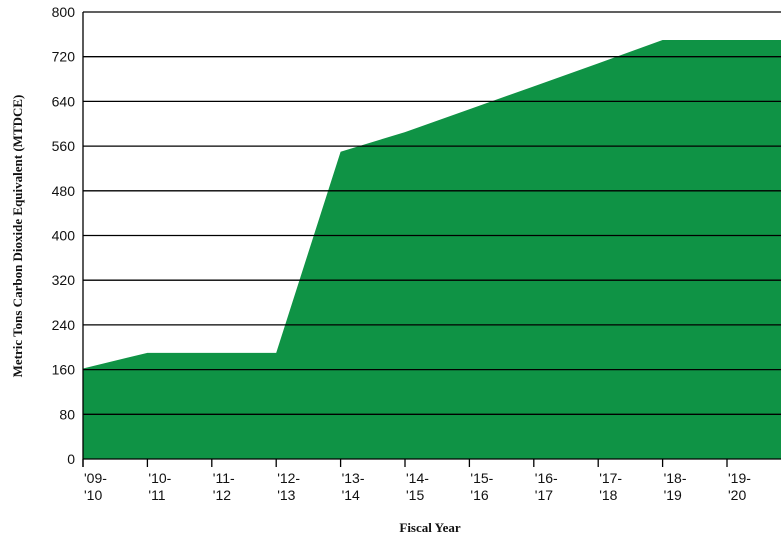  Describe the element at coordinates (67, 414) in the screenshot. I see `y-tick-label: 80` at that location.